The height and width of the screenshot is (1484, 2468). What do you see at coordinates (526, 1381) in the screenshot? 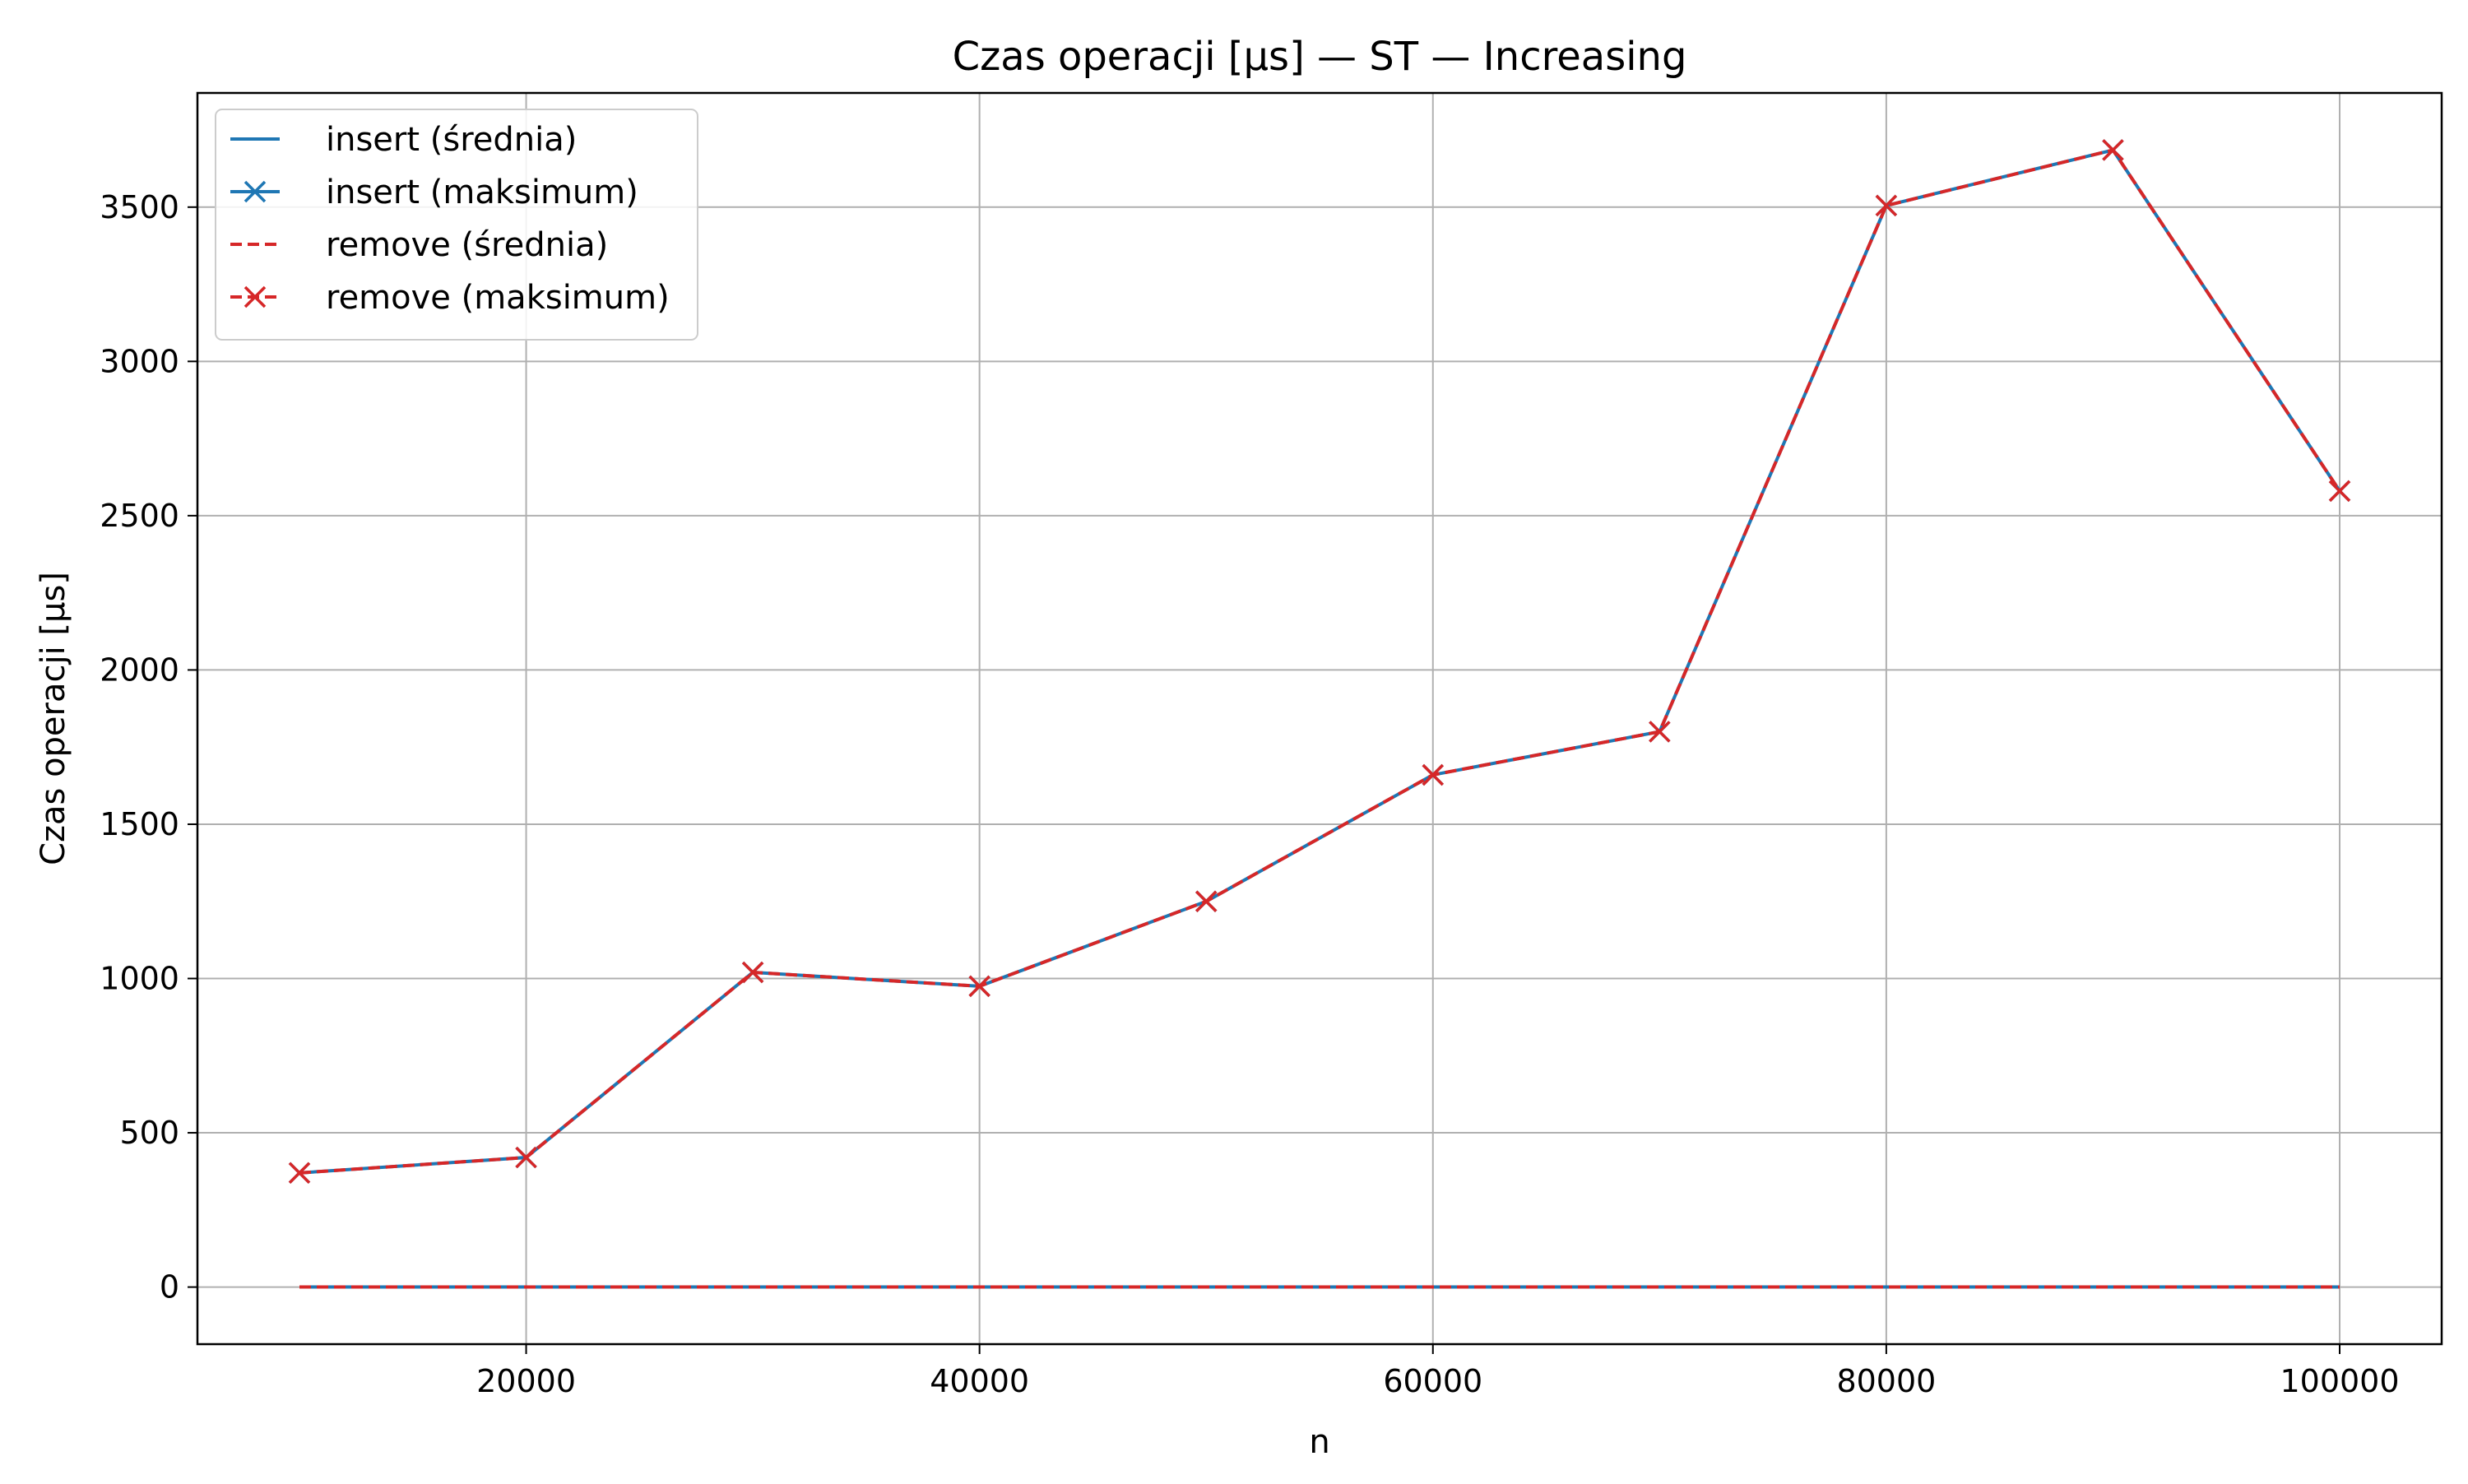
I see `x-tick-label: 20000` at bounding box center [526, 1381].